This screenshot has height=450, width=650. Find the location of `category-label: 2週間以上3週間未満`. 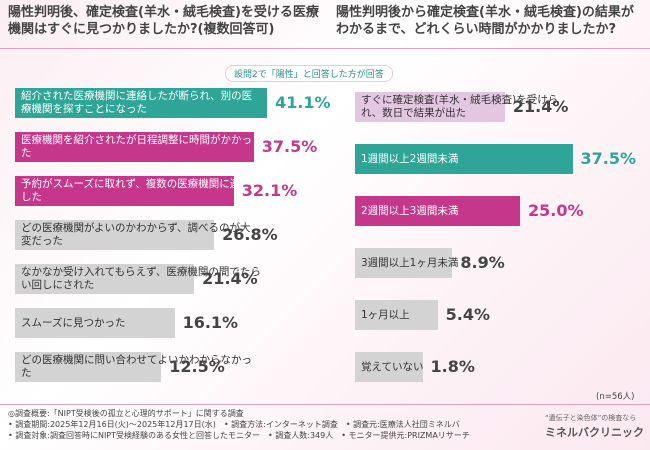

category-label: 2週間以上3週間未満 is located at coordinates (410, 210).